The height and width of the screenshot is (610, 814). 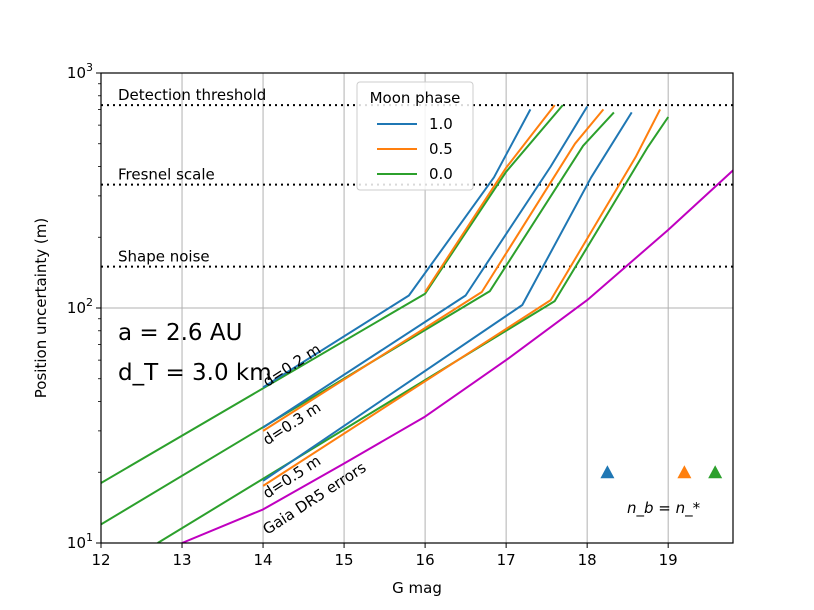 I want to click on x-tick-label: 16, so click(x=425, y=560).